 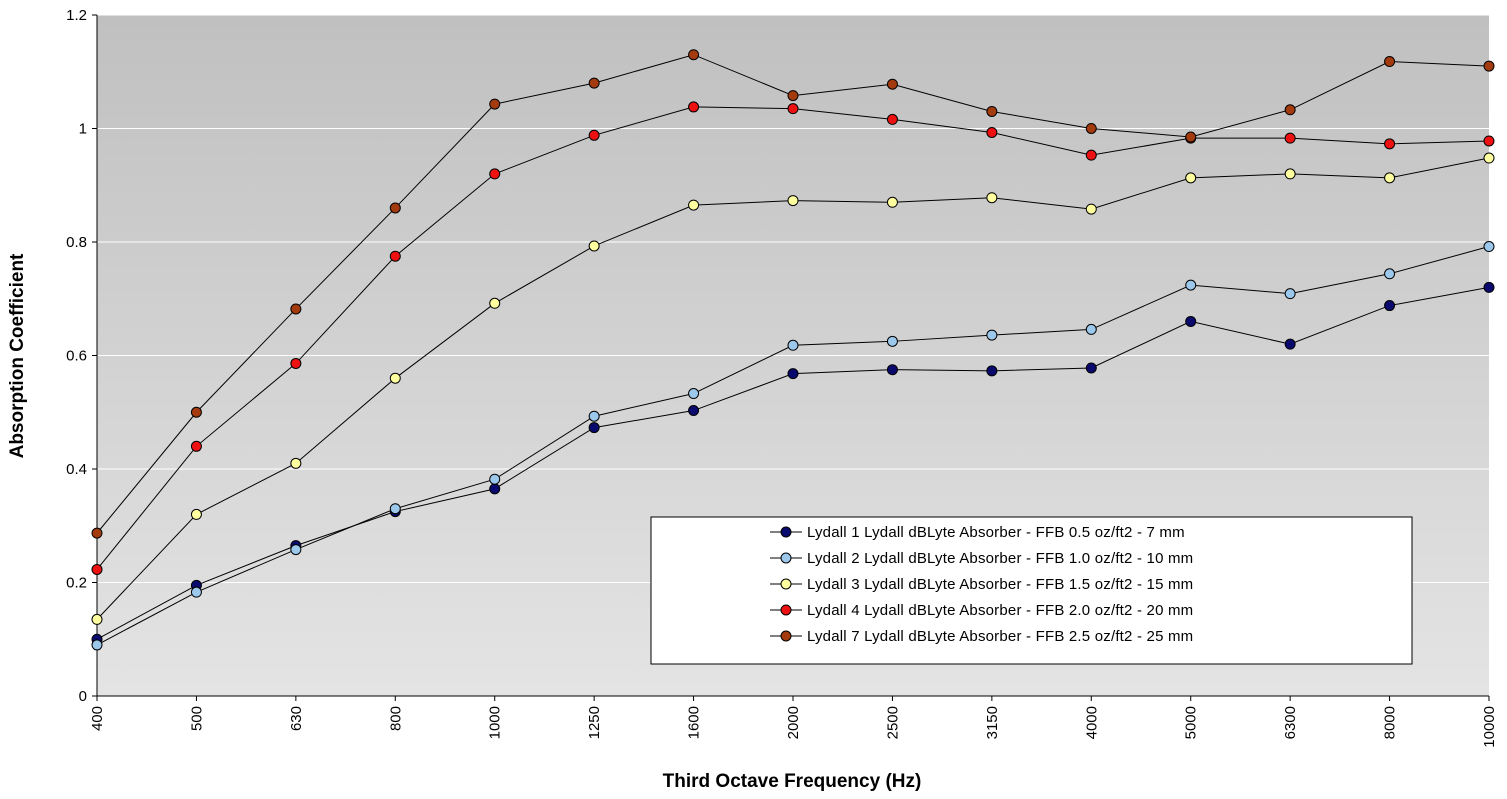 I want to click on x-tick-label: 4000, so click(x=1091, y=722).